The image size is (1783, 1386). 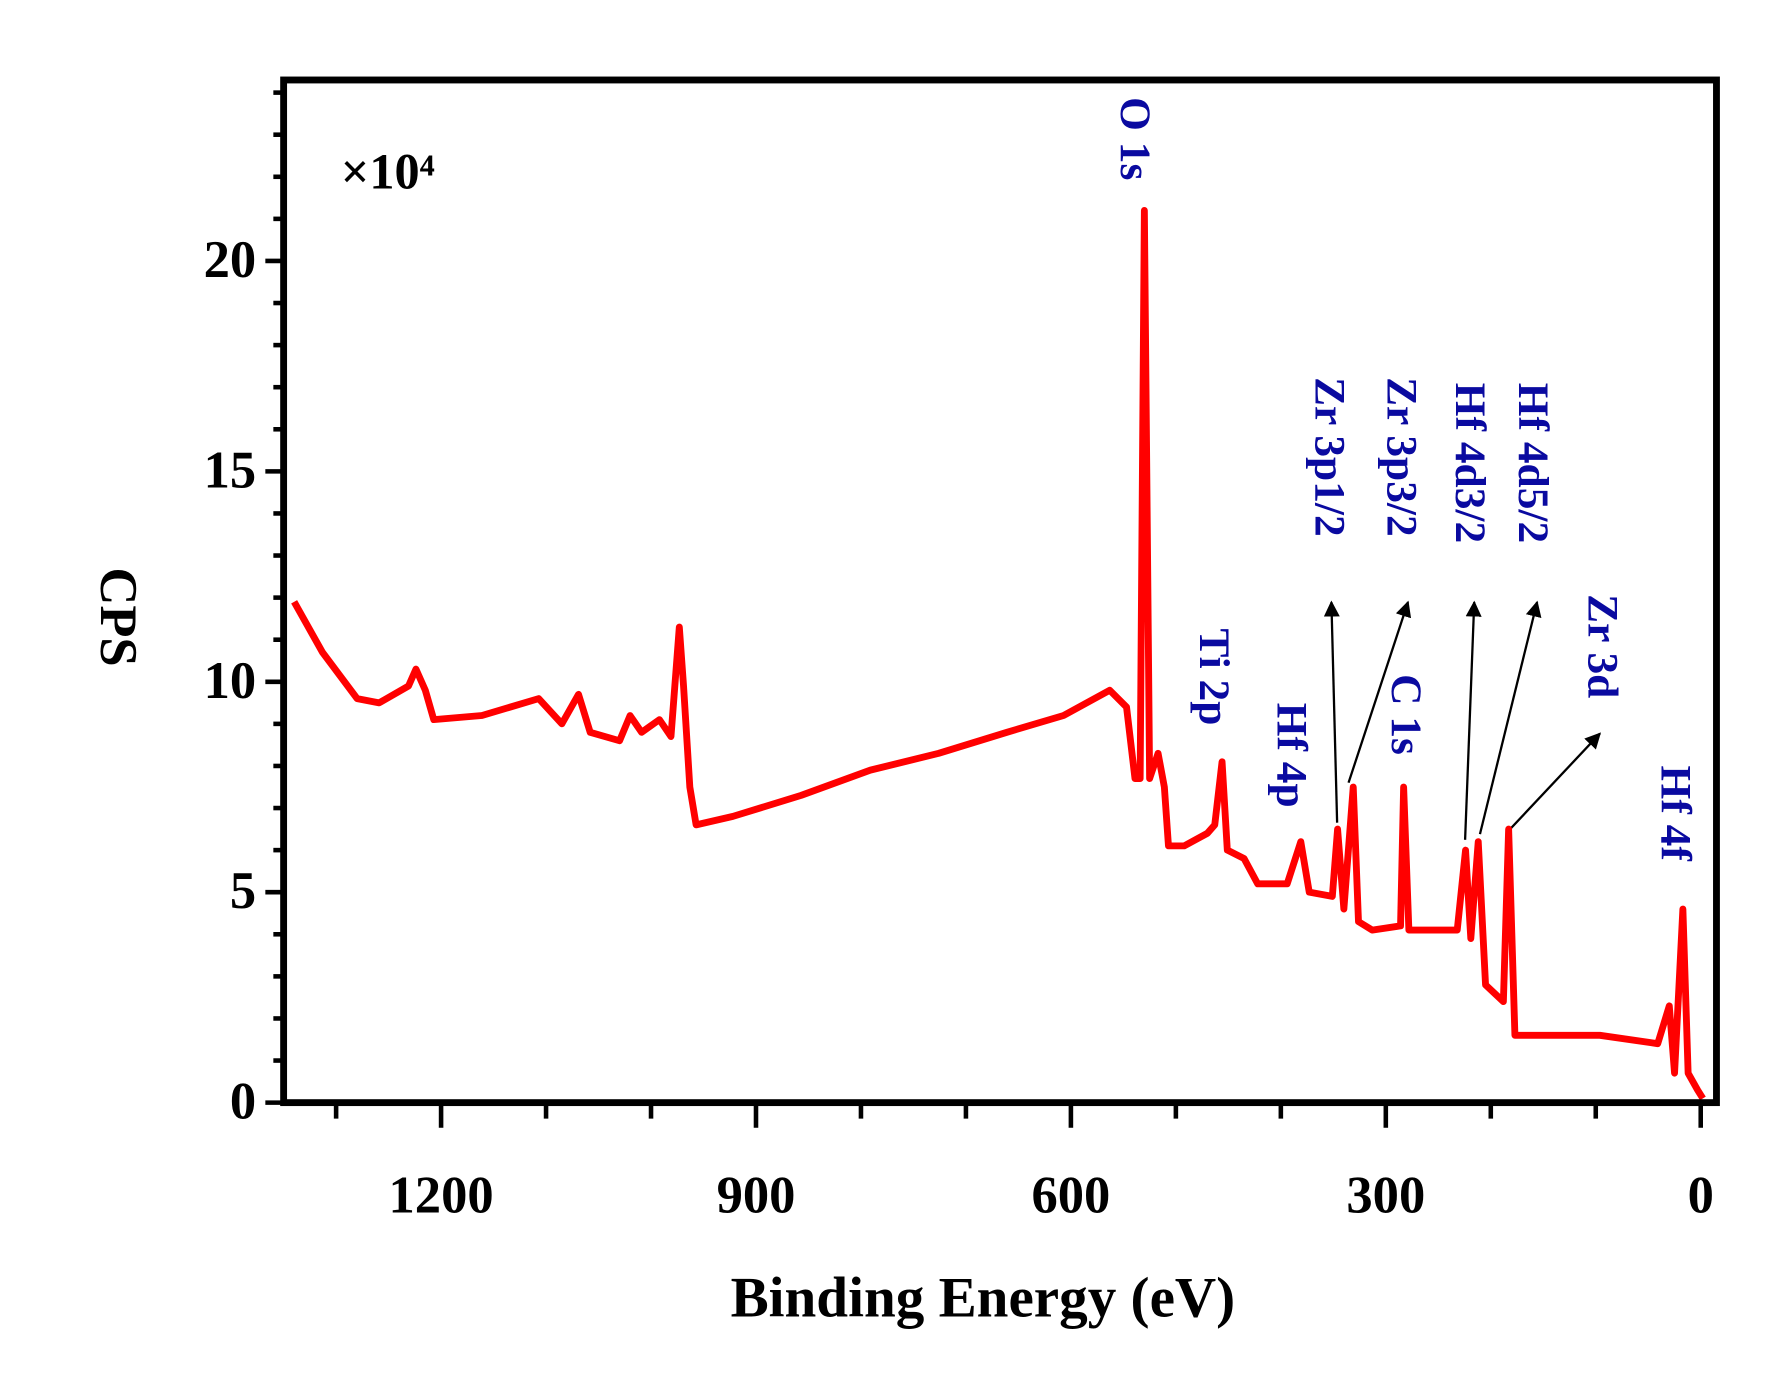 I want to click on y-tick-label: 0, so click(x=243, y=1102).